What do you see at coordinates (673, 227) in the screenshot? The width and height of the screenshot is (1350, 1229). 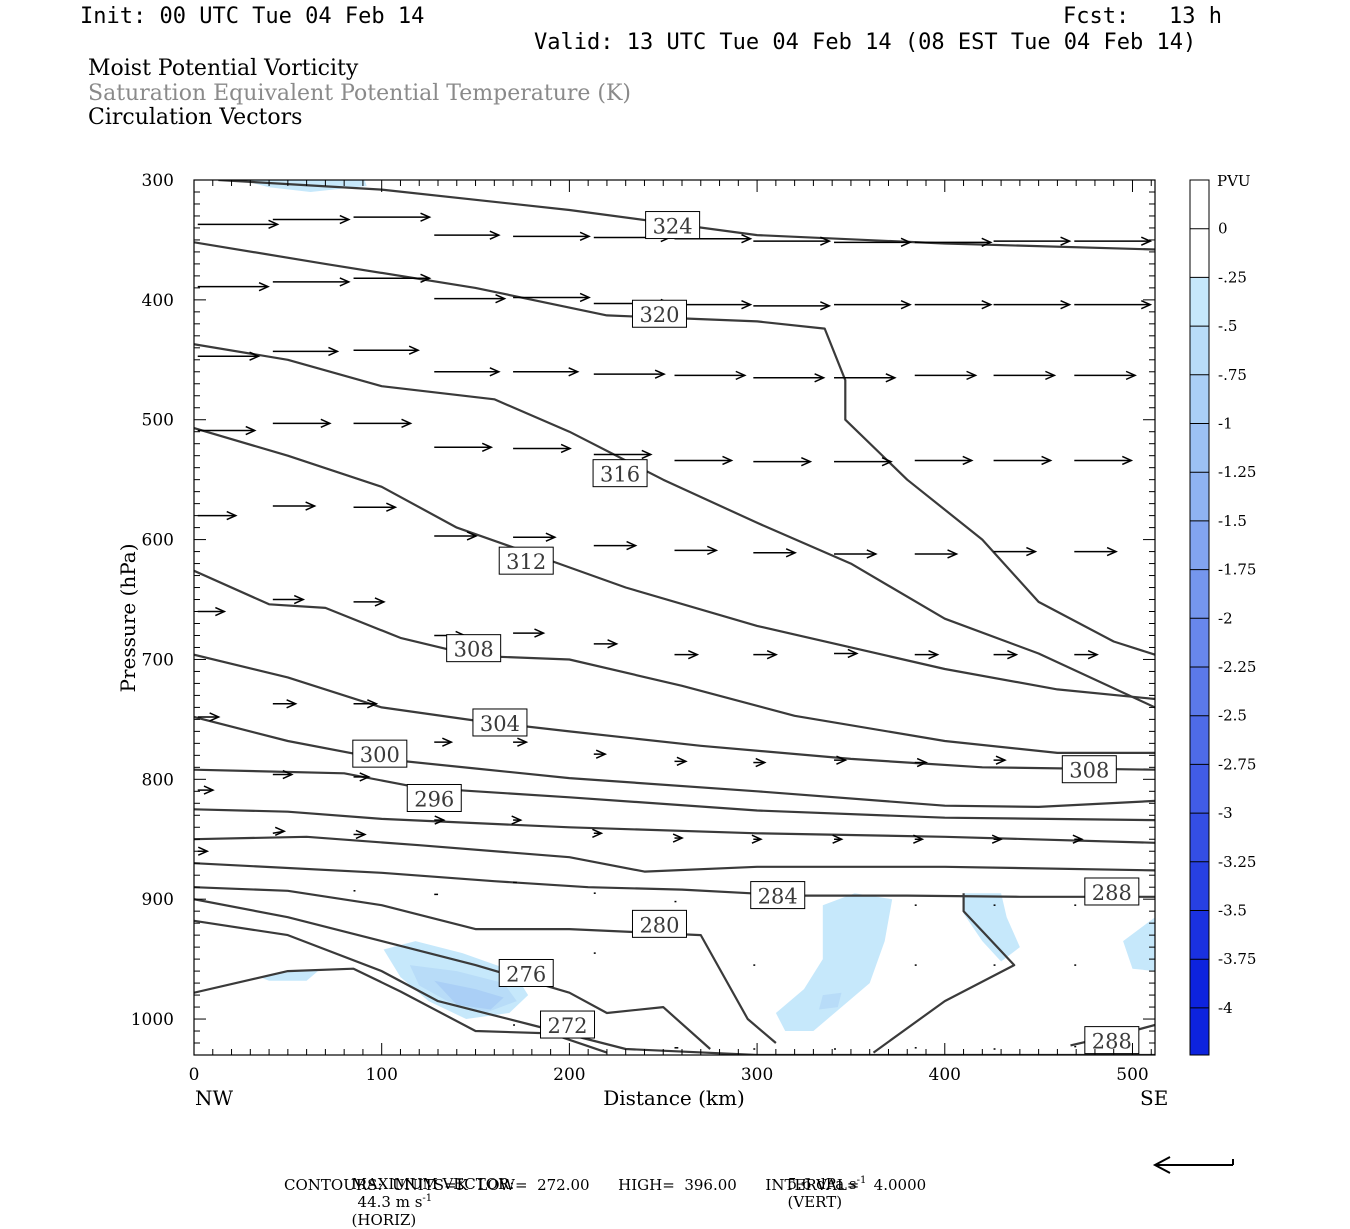 I see `contour-label-text: 324` at bounding box center [673, 227].